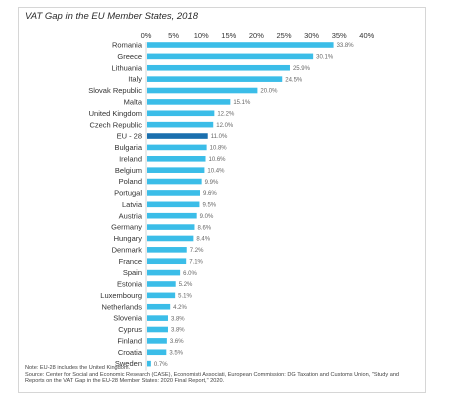 This screenshot has height=405, width=451. Describe the element at coordinates (121, 295) in the screenshot. I see `category-label: Luxembourg` at that location.